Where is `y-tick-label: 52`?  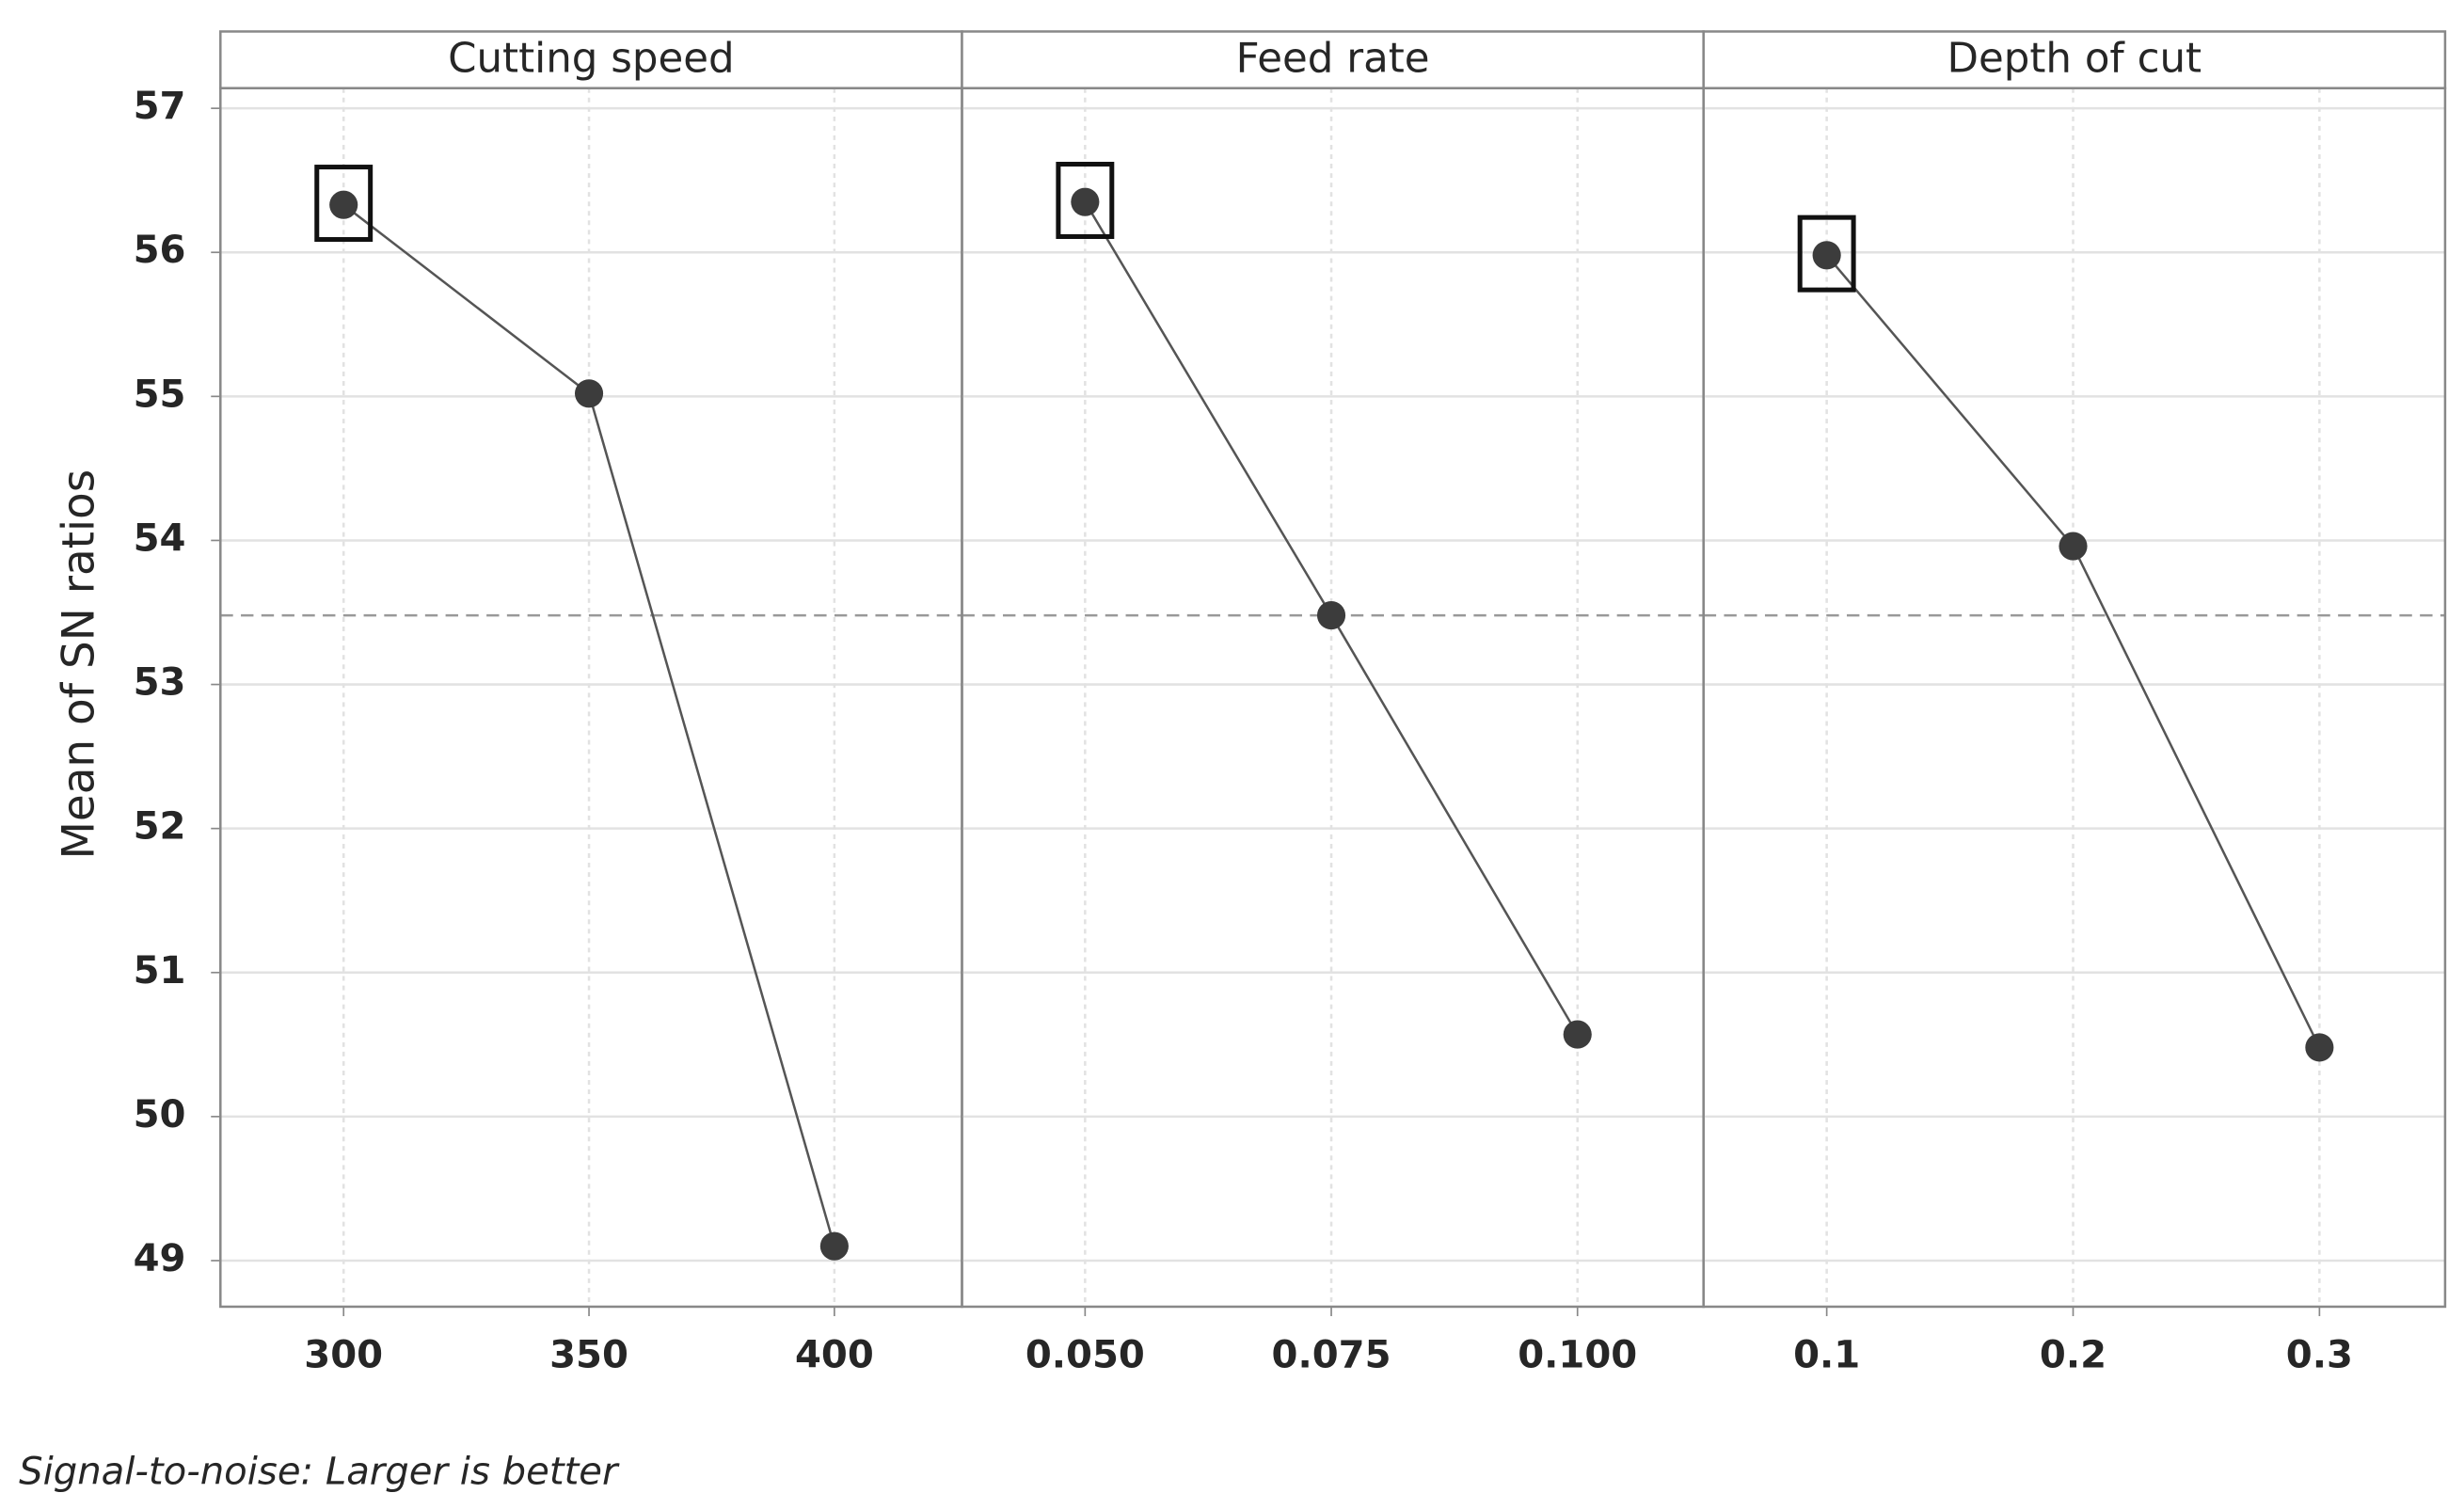 y-tick-label: 52 is located at coordinates (160, 827).